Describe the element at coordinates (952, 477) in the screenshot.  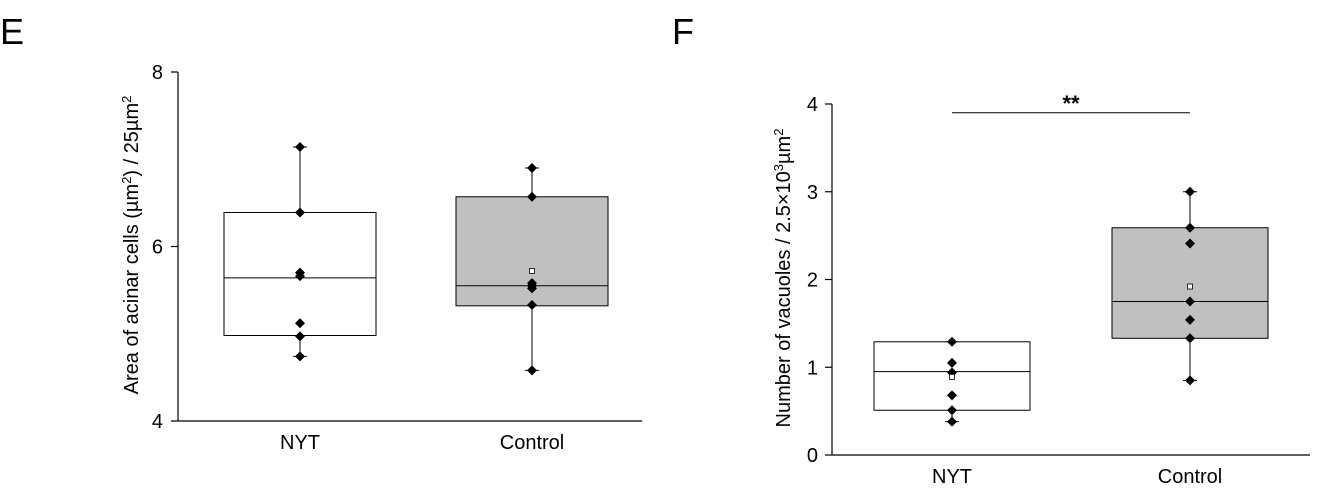
I see `x-tick-label-f: NYT` at that location.